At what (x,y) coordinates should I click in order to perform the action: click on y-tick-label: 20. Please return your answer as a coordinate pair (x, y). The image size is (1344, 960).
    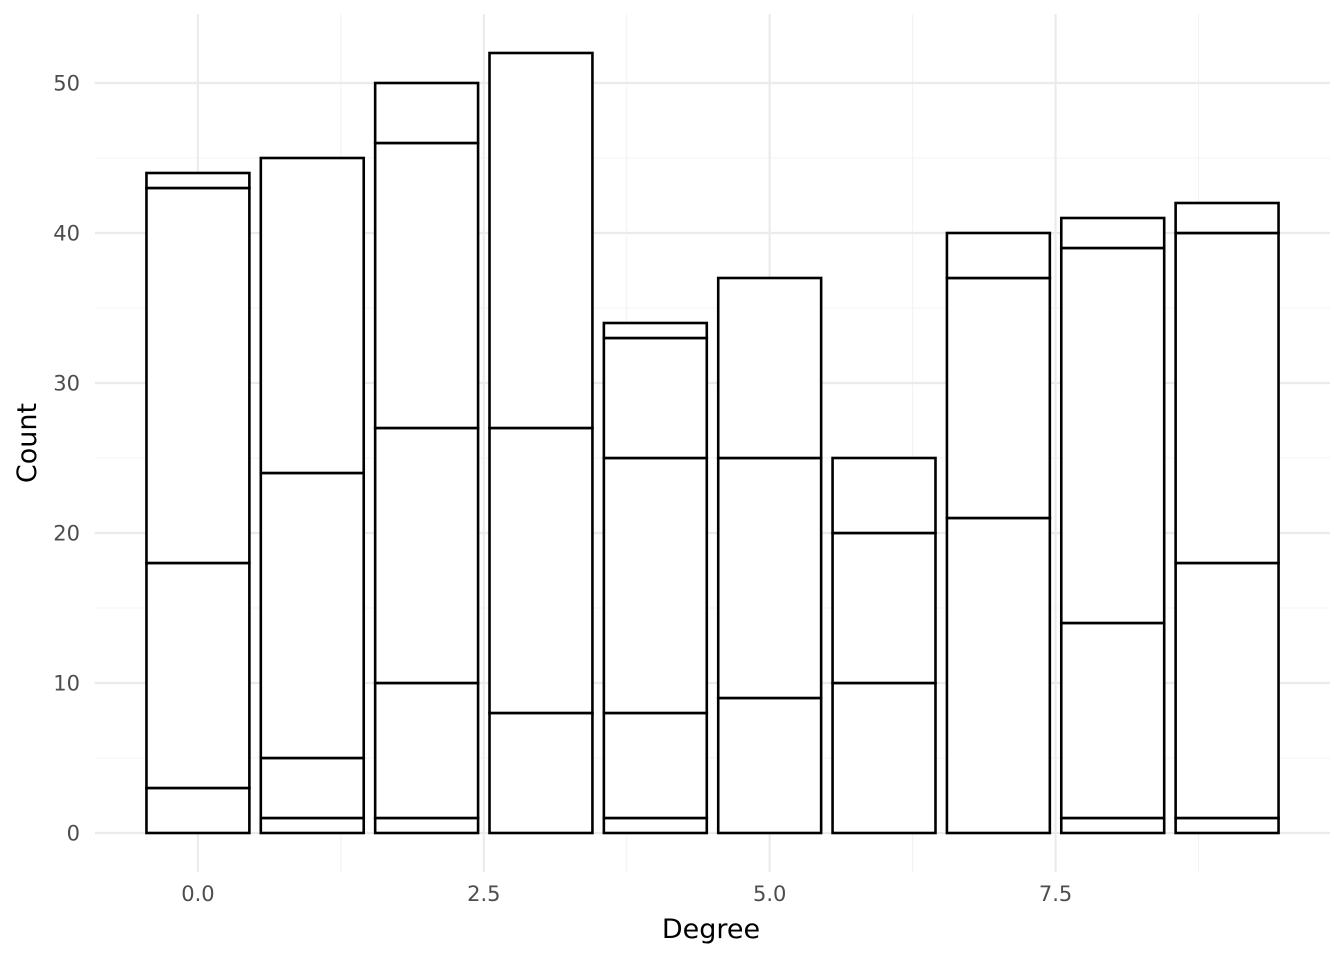
    Looking at the image, I should click on (66, 534).